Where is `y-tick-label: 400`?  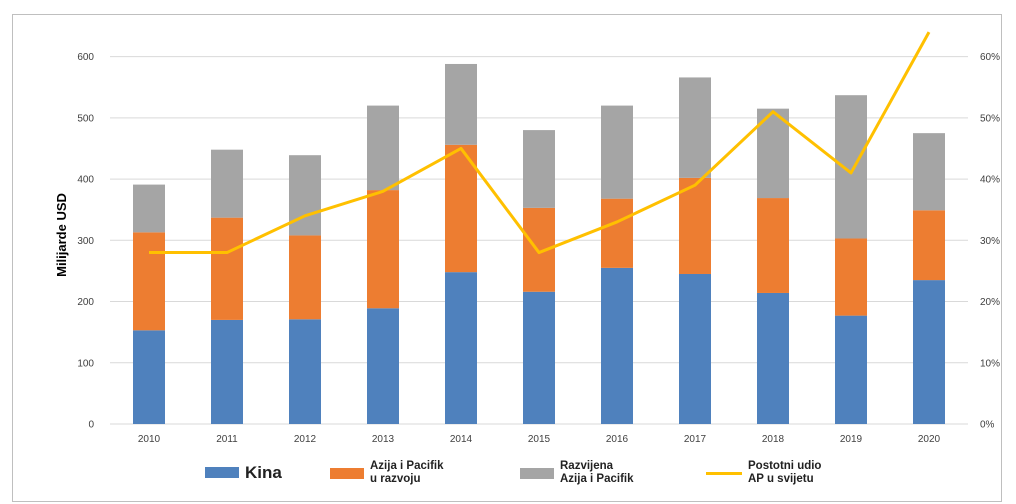 y-tick-label: 400 is located at coordinates (85, 180).